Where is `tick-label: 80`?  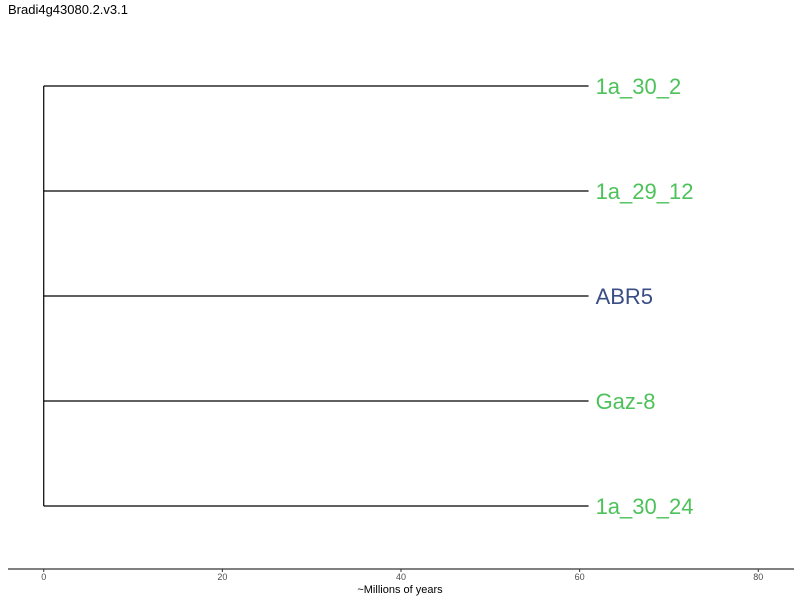
tick-label: 80 is located at coordinates (758, 577).